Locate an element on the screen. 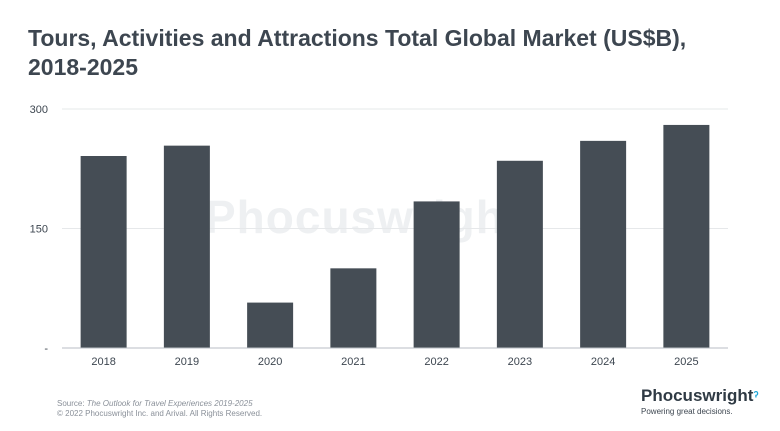 The height and width of the screenshot is (431, 780). bar-2023 is located at coordinates (519, 254).